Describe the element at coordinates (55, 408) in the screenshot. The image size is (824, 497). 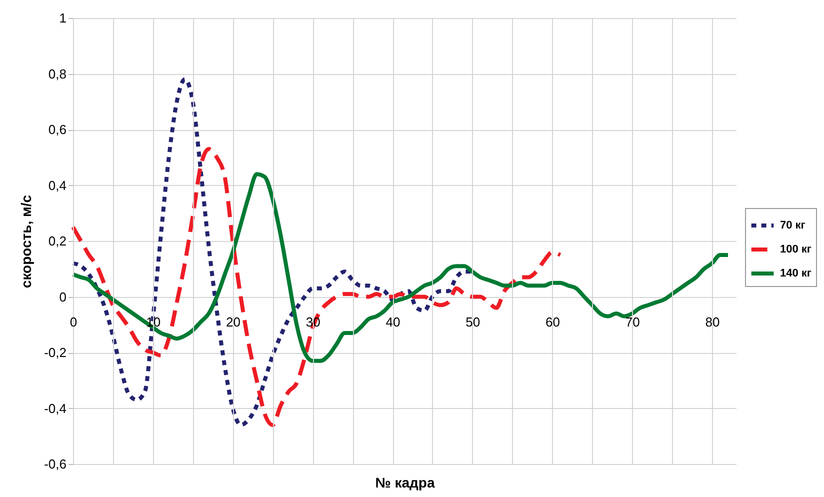
I see `y-tick-label: -0,4` at that location.